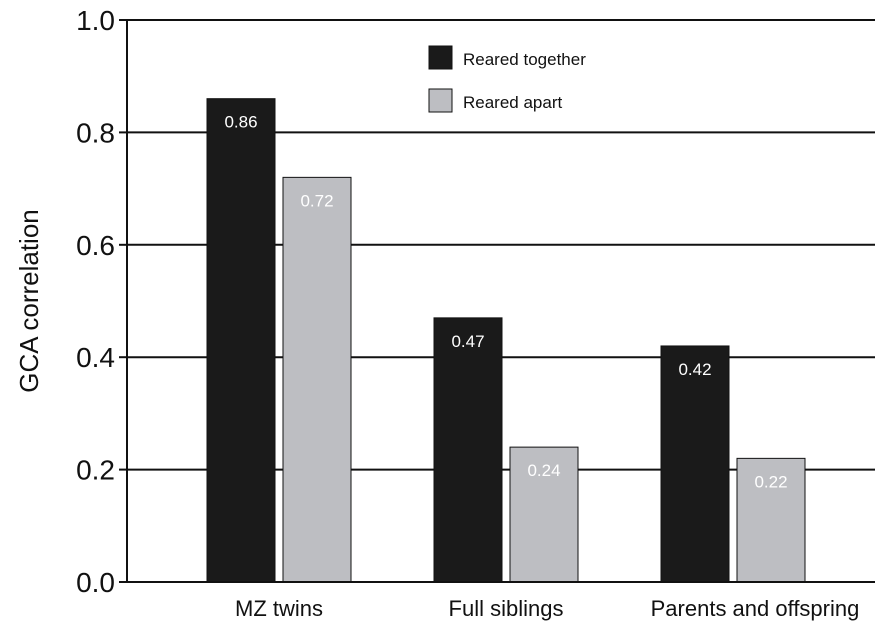 This screenshot has width=875, height=624. What do you see at coordinates (770, 481) in the screenshot?
I see `bar-data-label: 0.22` at bounding box center [770, 481].